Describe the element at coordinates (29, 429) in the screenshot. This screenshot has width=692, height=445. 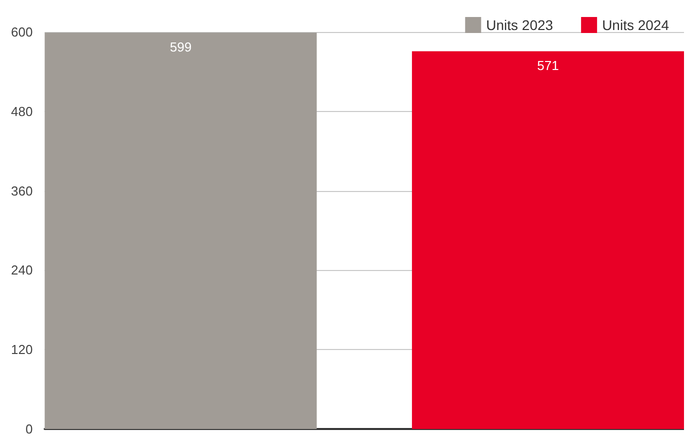
I see `y-tick-label: 0` at that location.